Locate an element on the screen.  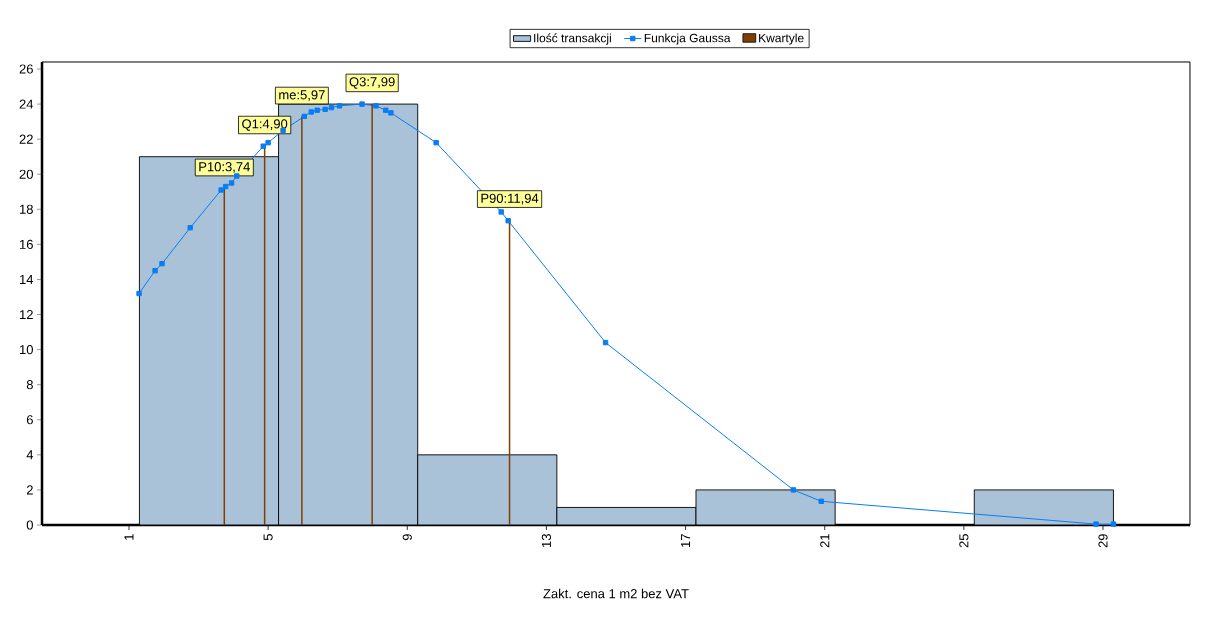
y-tick-label: 12 is located at coordinates (26, 314).